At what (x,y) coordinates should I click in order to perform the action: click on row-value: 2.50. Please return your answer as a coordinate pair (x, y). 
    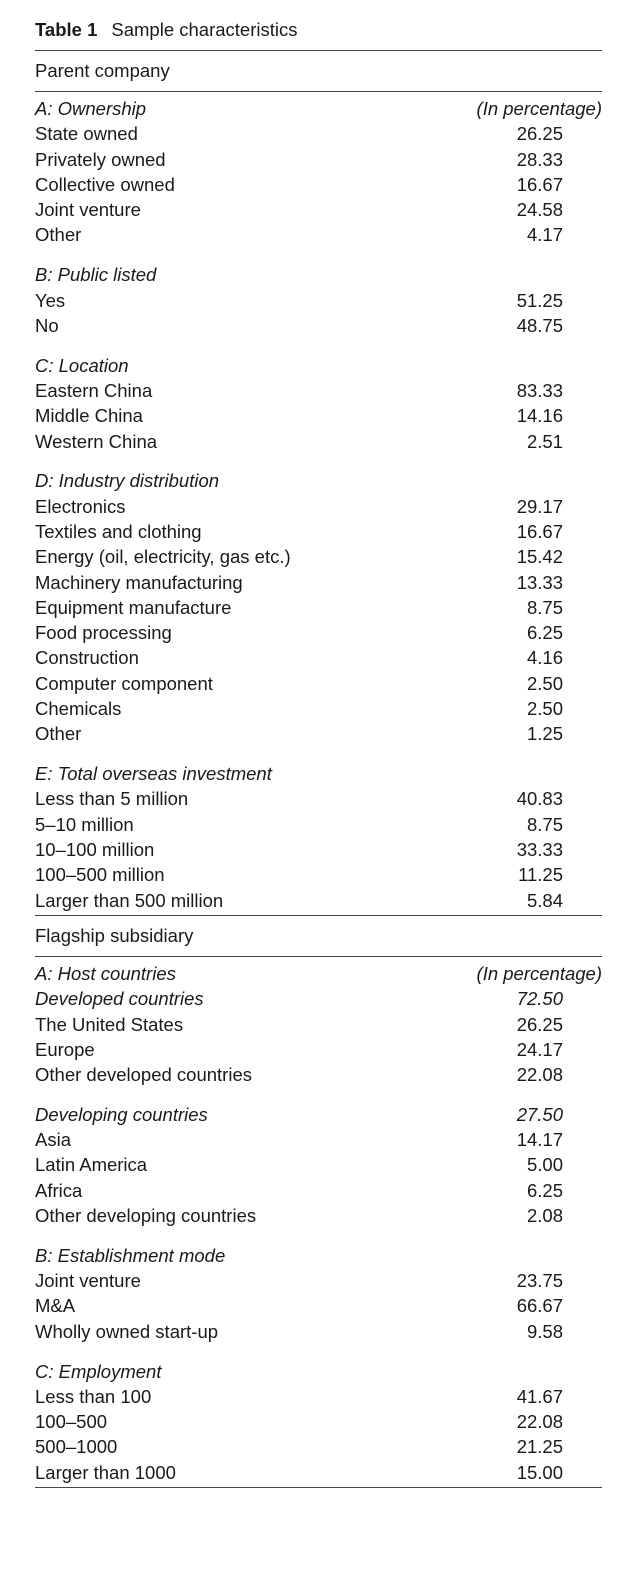
    Looking at the image, I should click on (544, 683).